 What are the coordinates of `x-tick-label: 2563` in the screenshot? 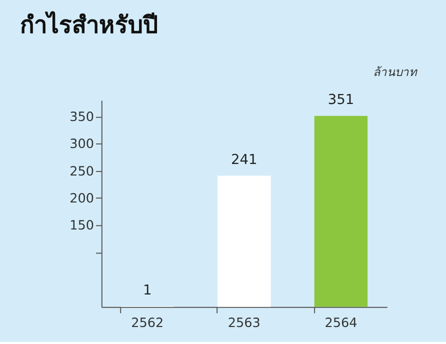 It's located at (244, 324).